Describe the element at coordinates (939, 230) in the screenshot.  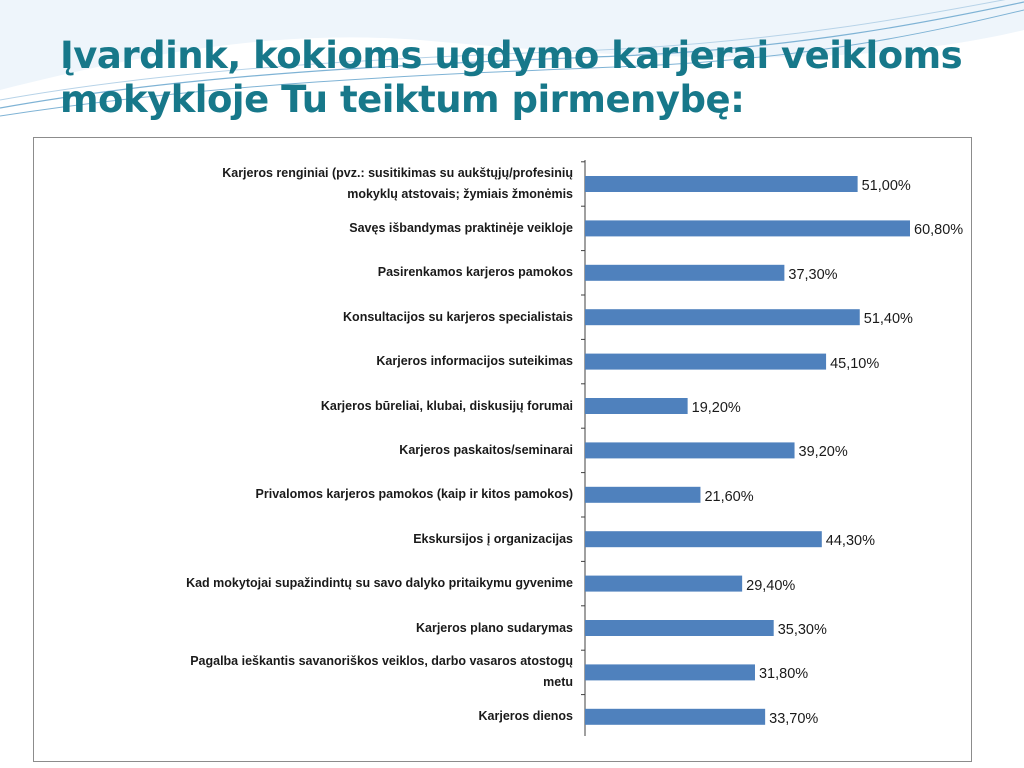
I see `data-label: 60,80%` at that location.